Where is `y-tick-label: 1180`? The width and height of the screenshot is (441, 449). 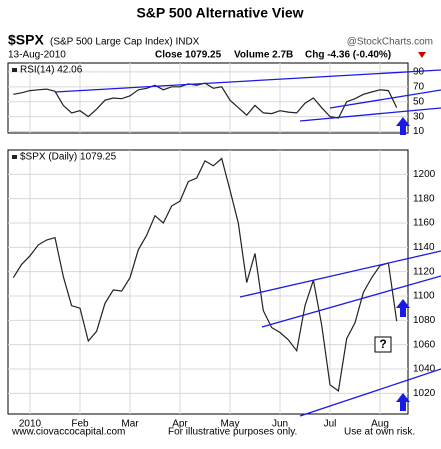 y-tick-label: 1180 is located at coordinates (424, 198).